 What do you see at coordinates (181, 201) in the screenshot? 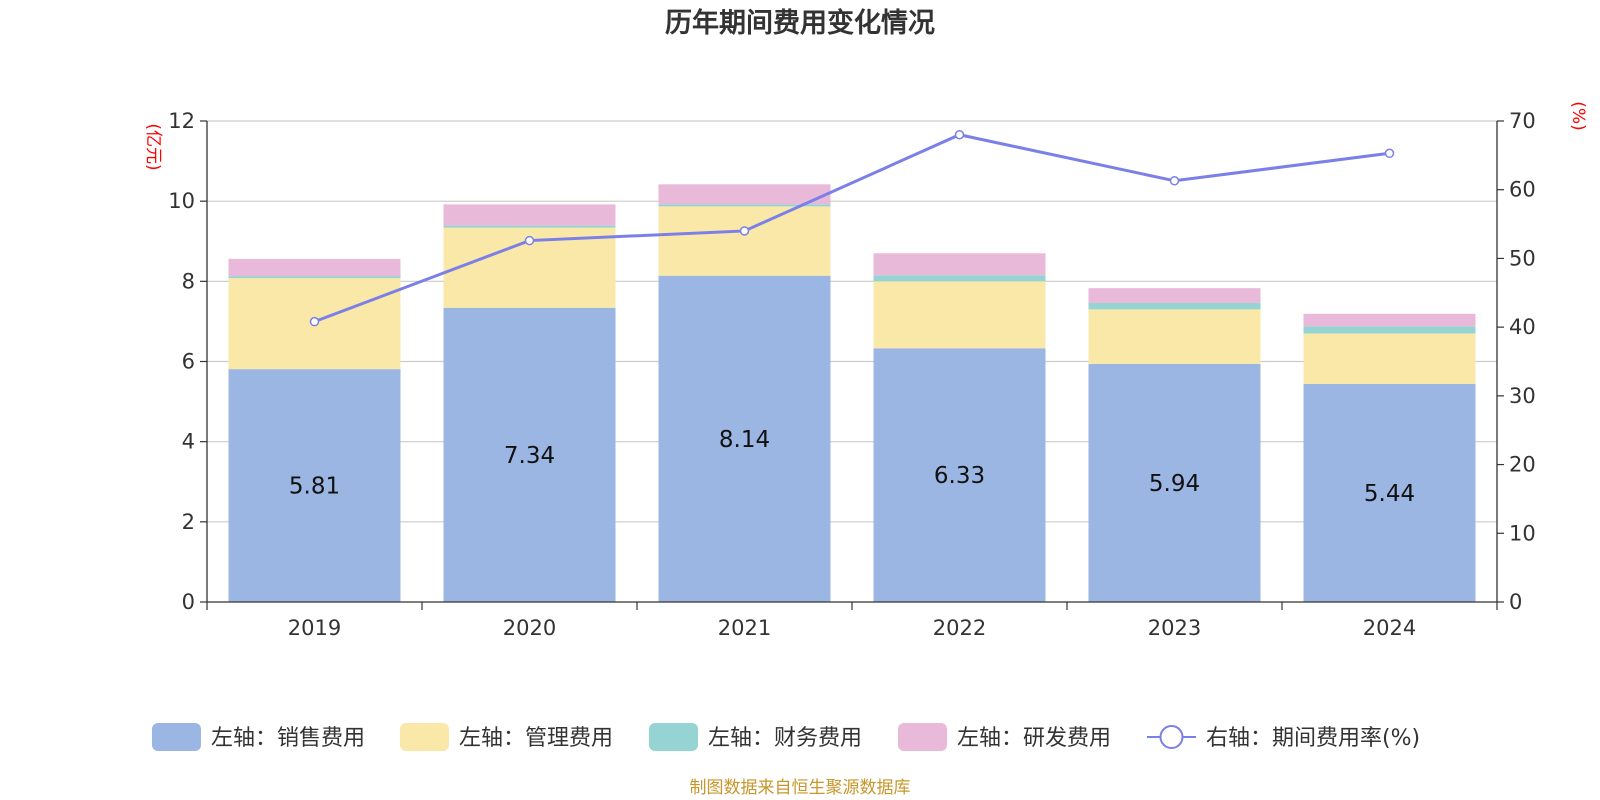
I see `left-tick-label: 10` at bounding box center [181, 201].